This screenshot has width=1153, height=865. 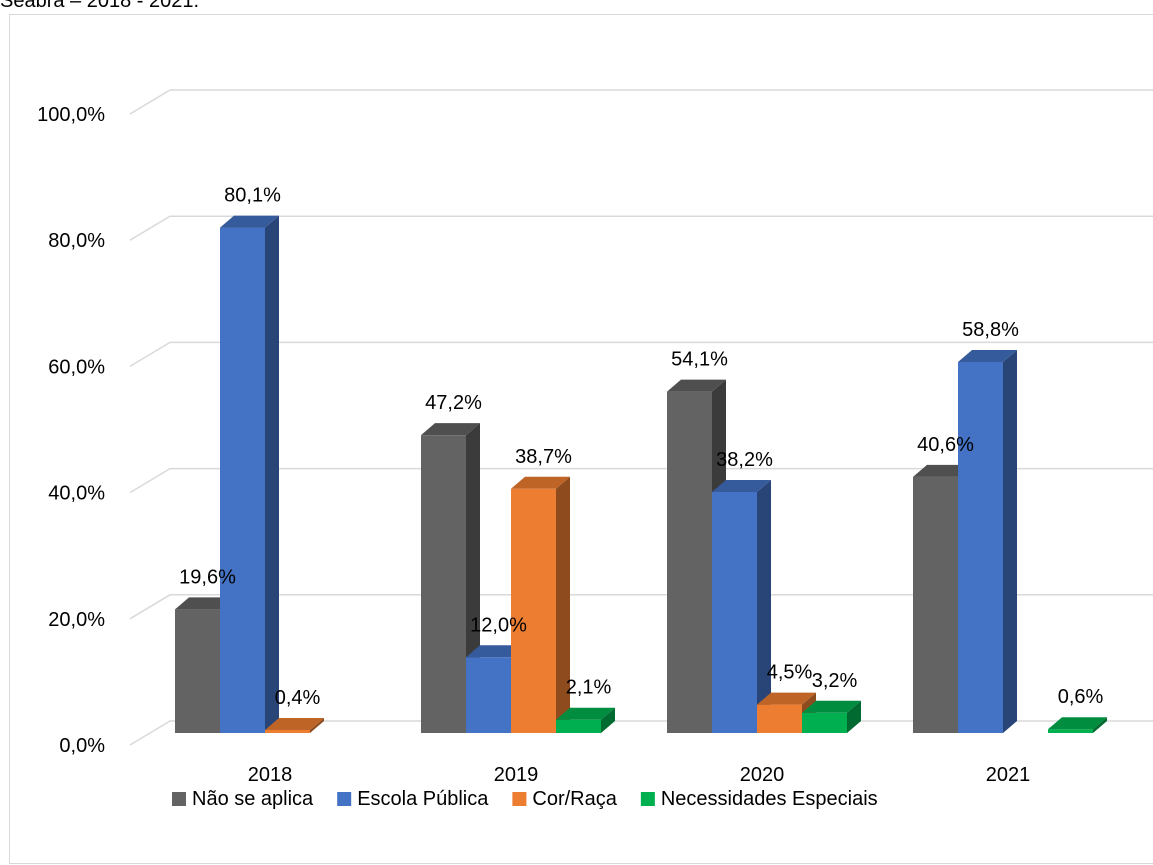 What do you see at coordinates (516, 775) in the screenshot?
I see `x-tick-label: 2019` at bounding box center [516, 775].